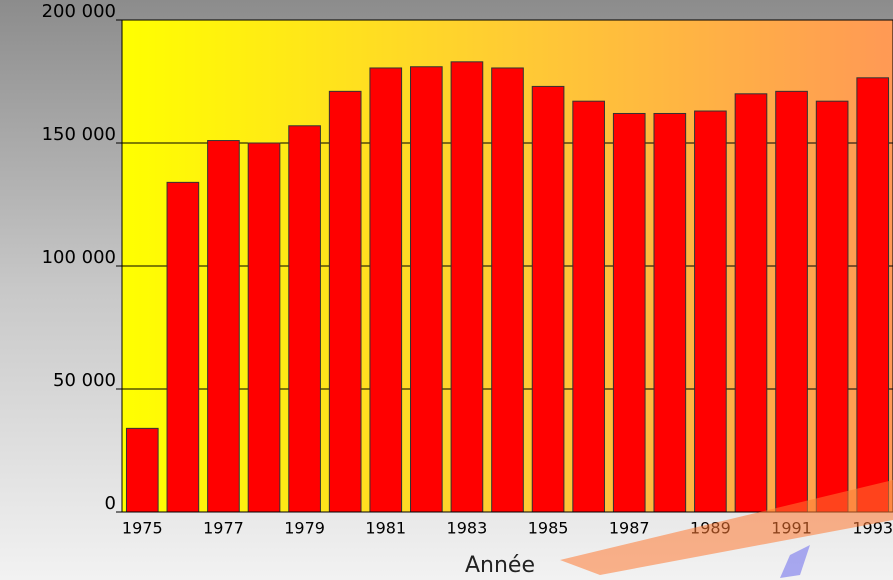 The height and width of the screenshot is (580, 893). I want to click on y-tick-label: 100 000, so click(79, 257).